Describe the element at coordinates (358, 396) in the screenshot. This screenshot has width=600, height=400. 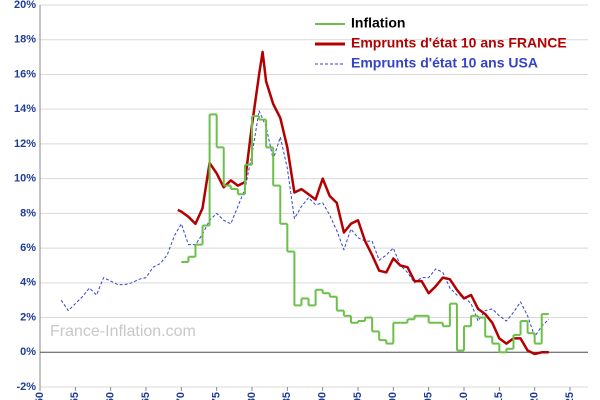
I see `x-tick-label: 1995` at that location.